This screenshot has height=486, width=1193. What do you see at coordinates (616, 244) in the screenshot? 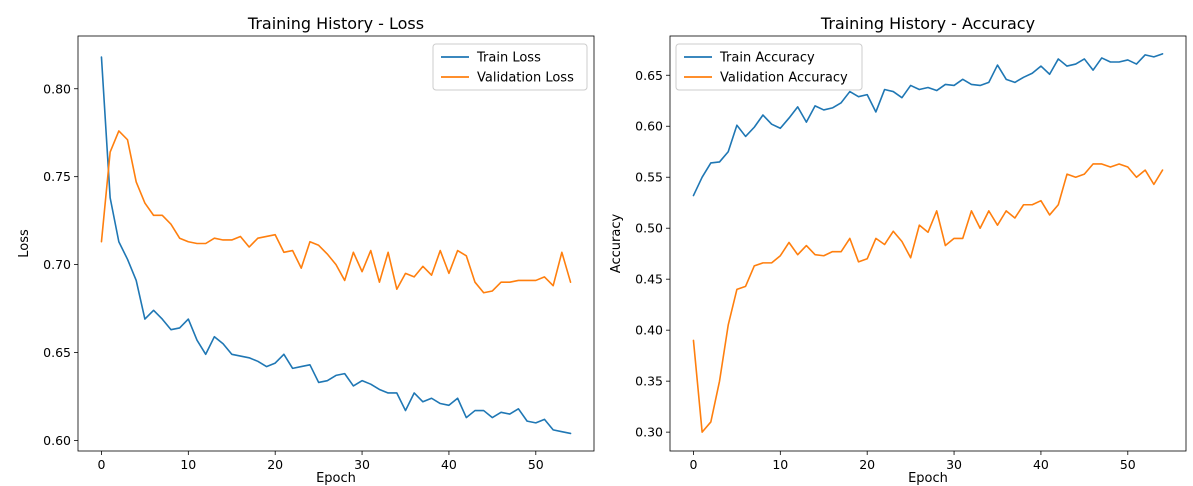
I see `y-axis-label: Accuracy` at bounding box center [616, 244].